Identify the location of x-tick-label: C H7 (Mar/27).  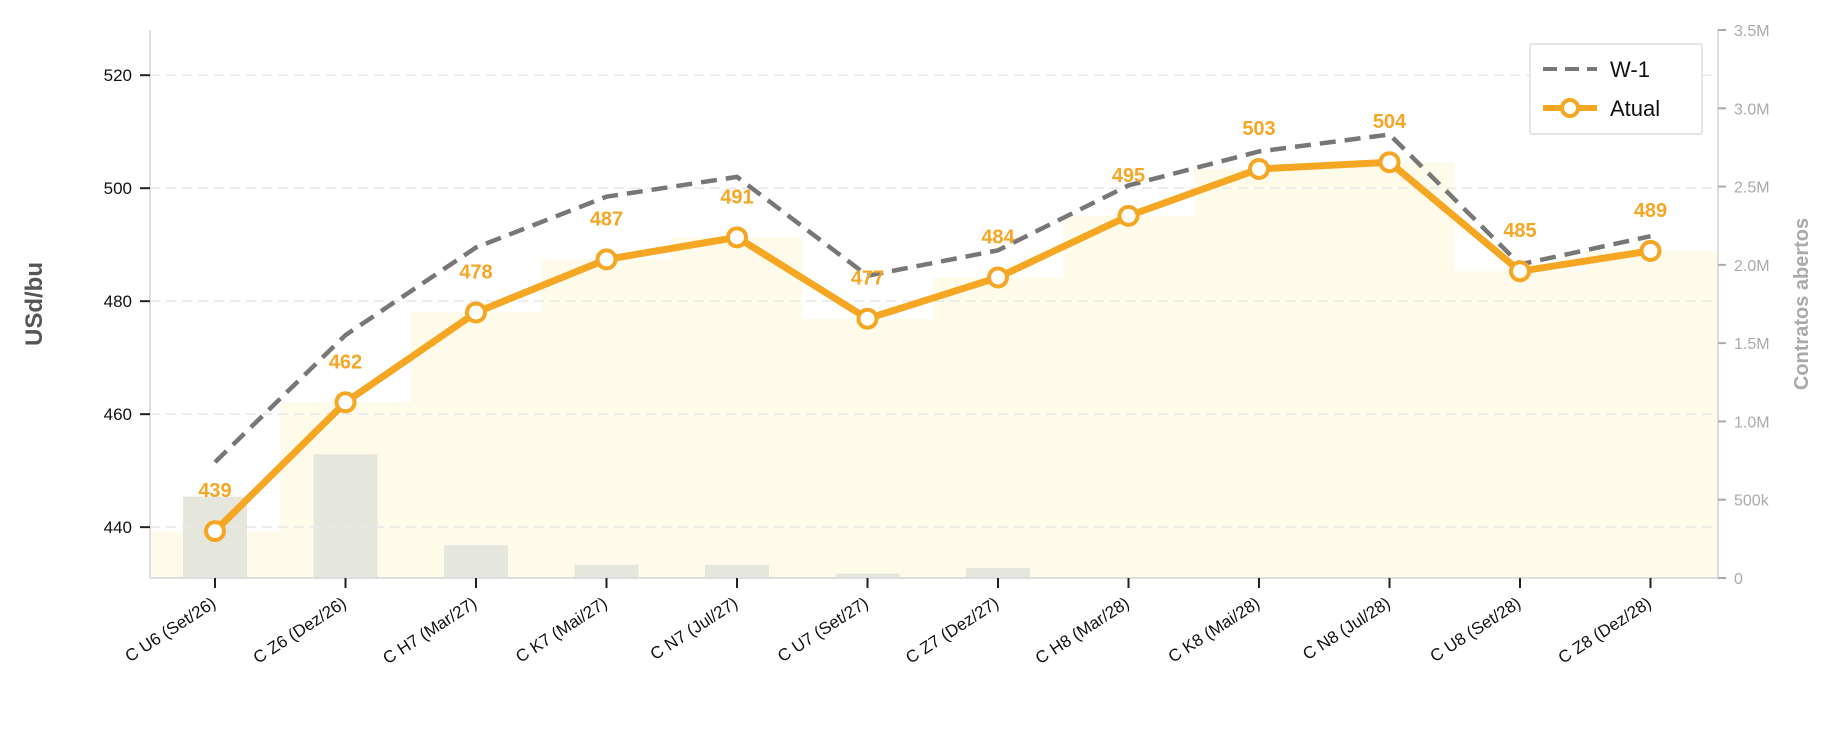
(430, 630).